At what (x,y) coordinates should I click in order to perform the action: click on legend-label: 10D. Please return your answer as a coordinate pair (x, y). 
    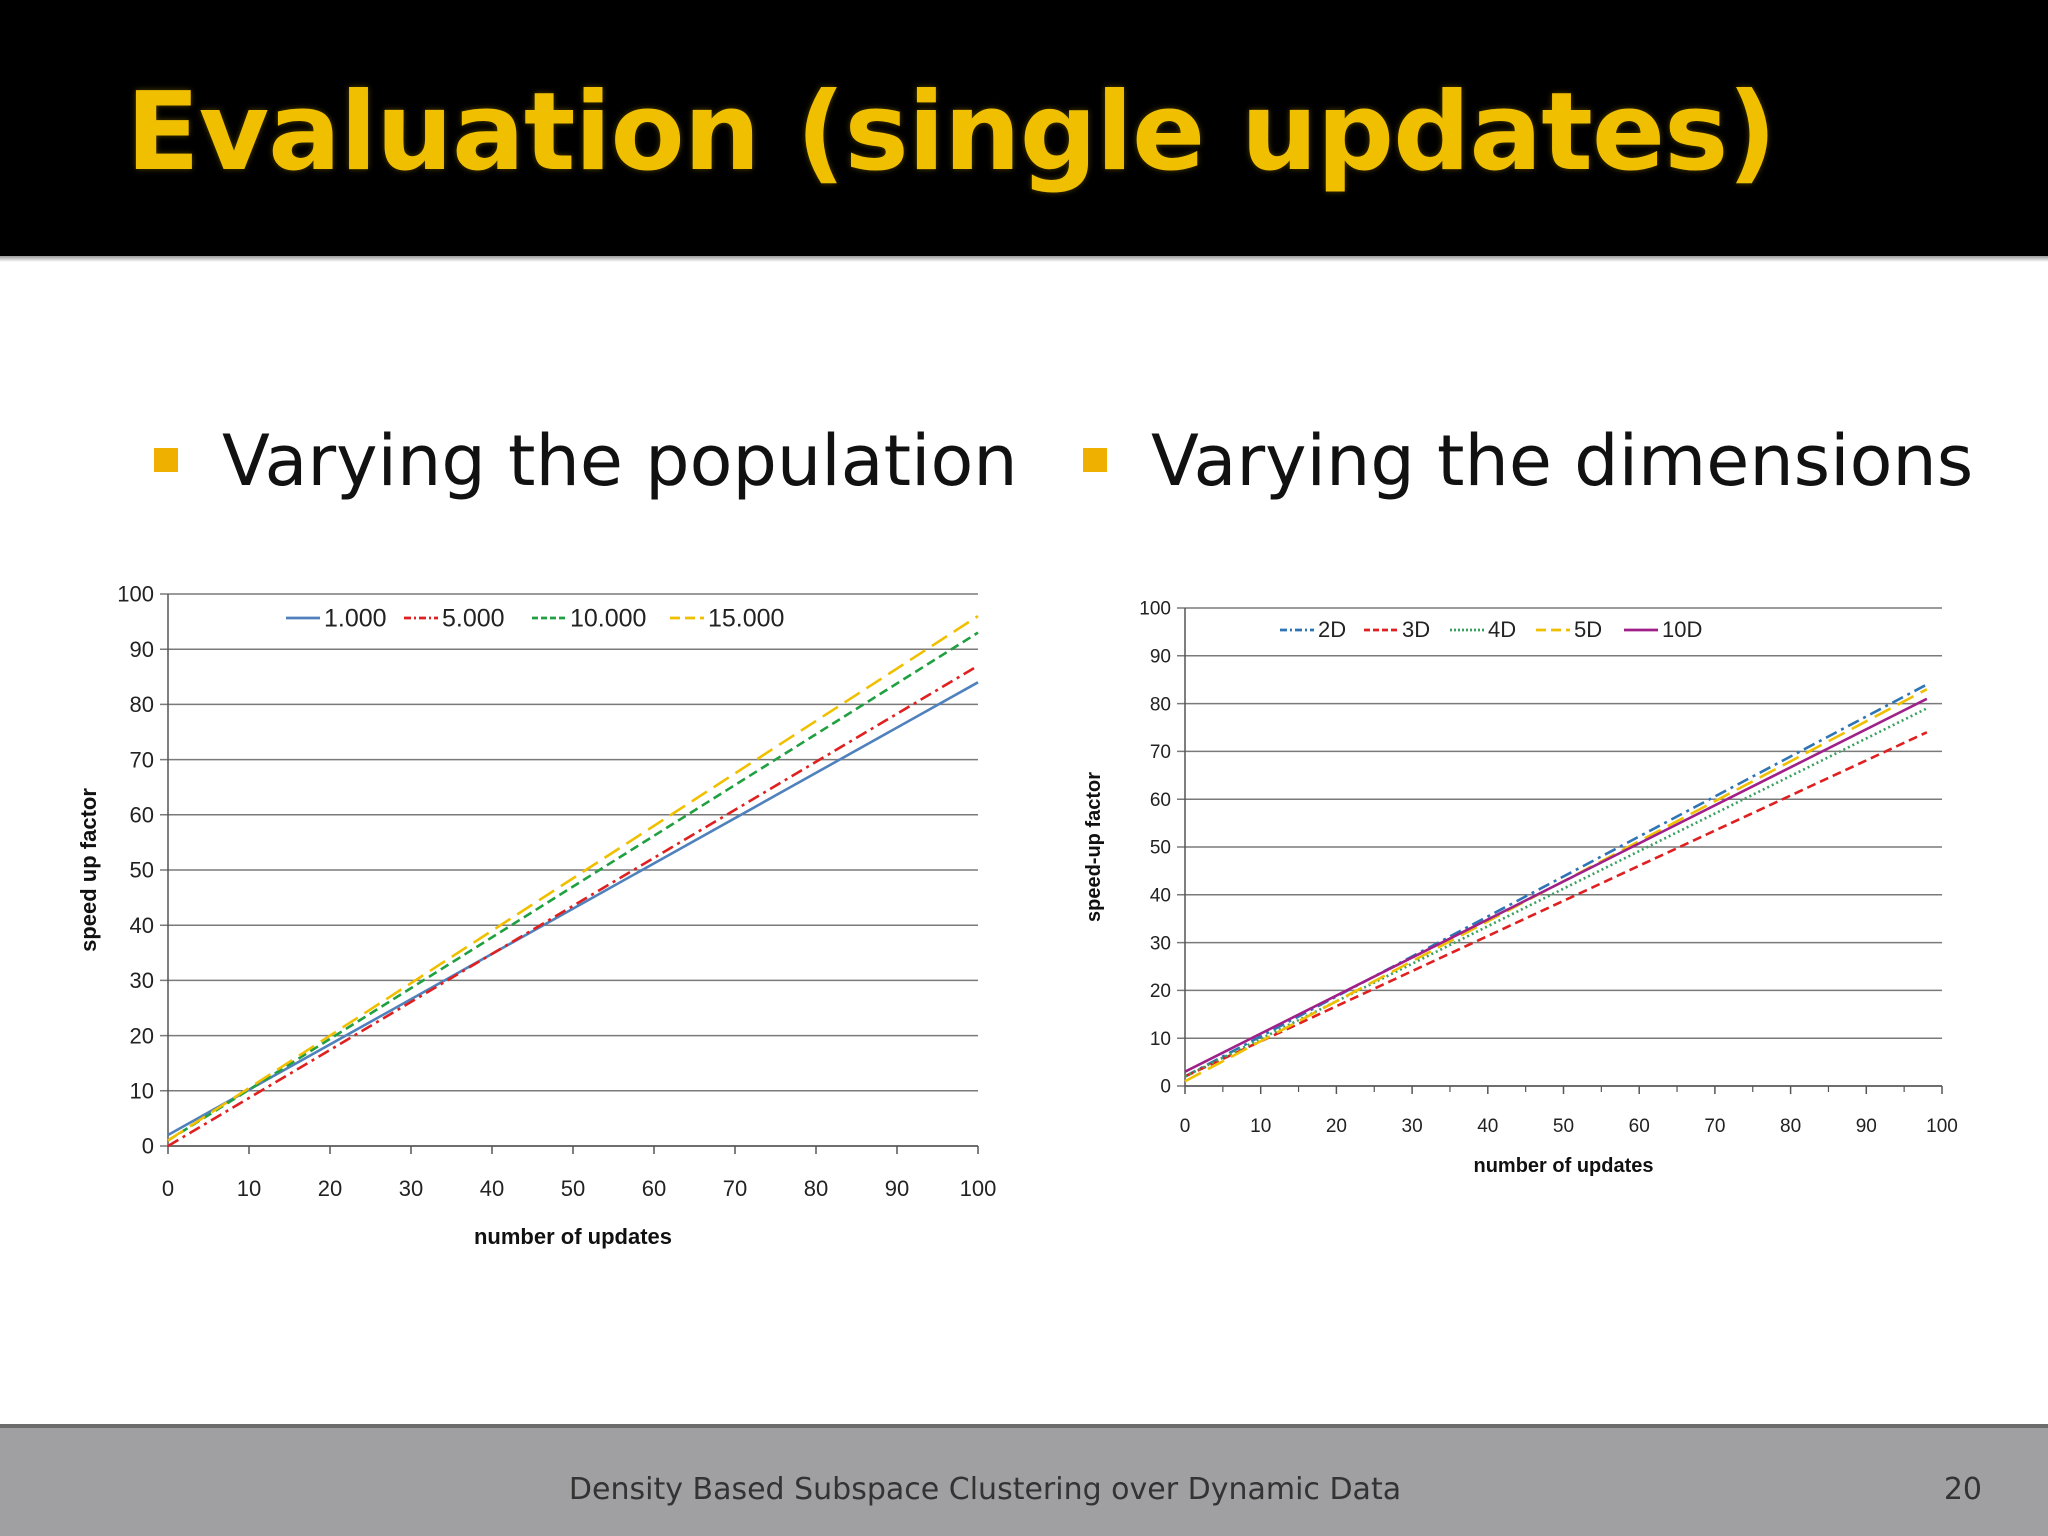
    Looking at the image, I should click on (1682, 629).